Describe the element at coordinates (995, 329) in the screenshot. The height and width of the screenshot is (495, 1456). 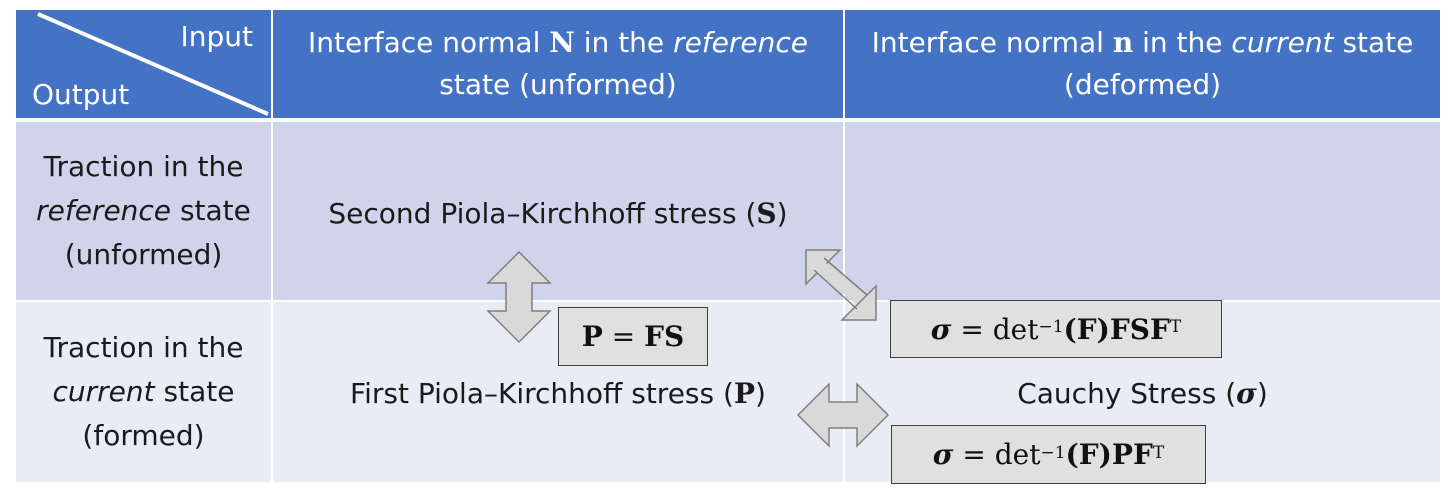
I see `eq2-op: = det` at that location.